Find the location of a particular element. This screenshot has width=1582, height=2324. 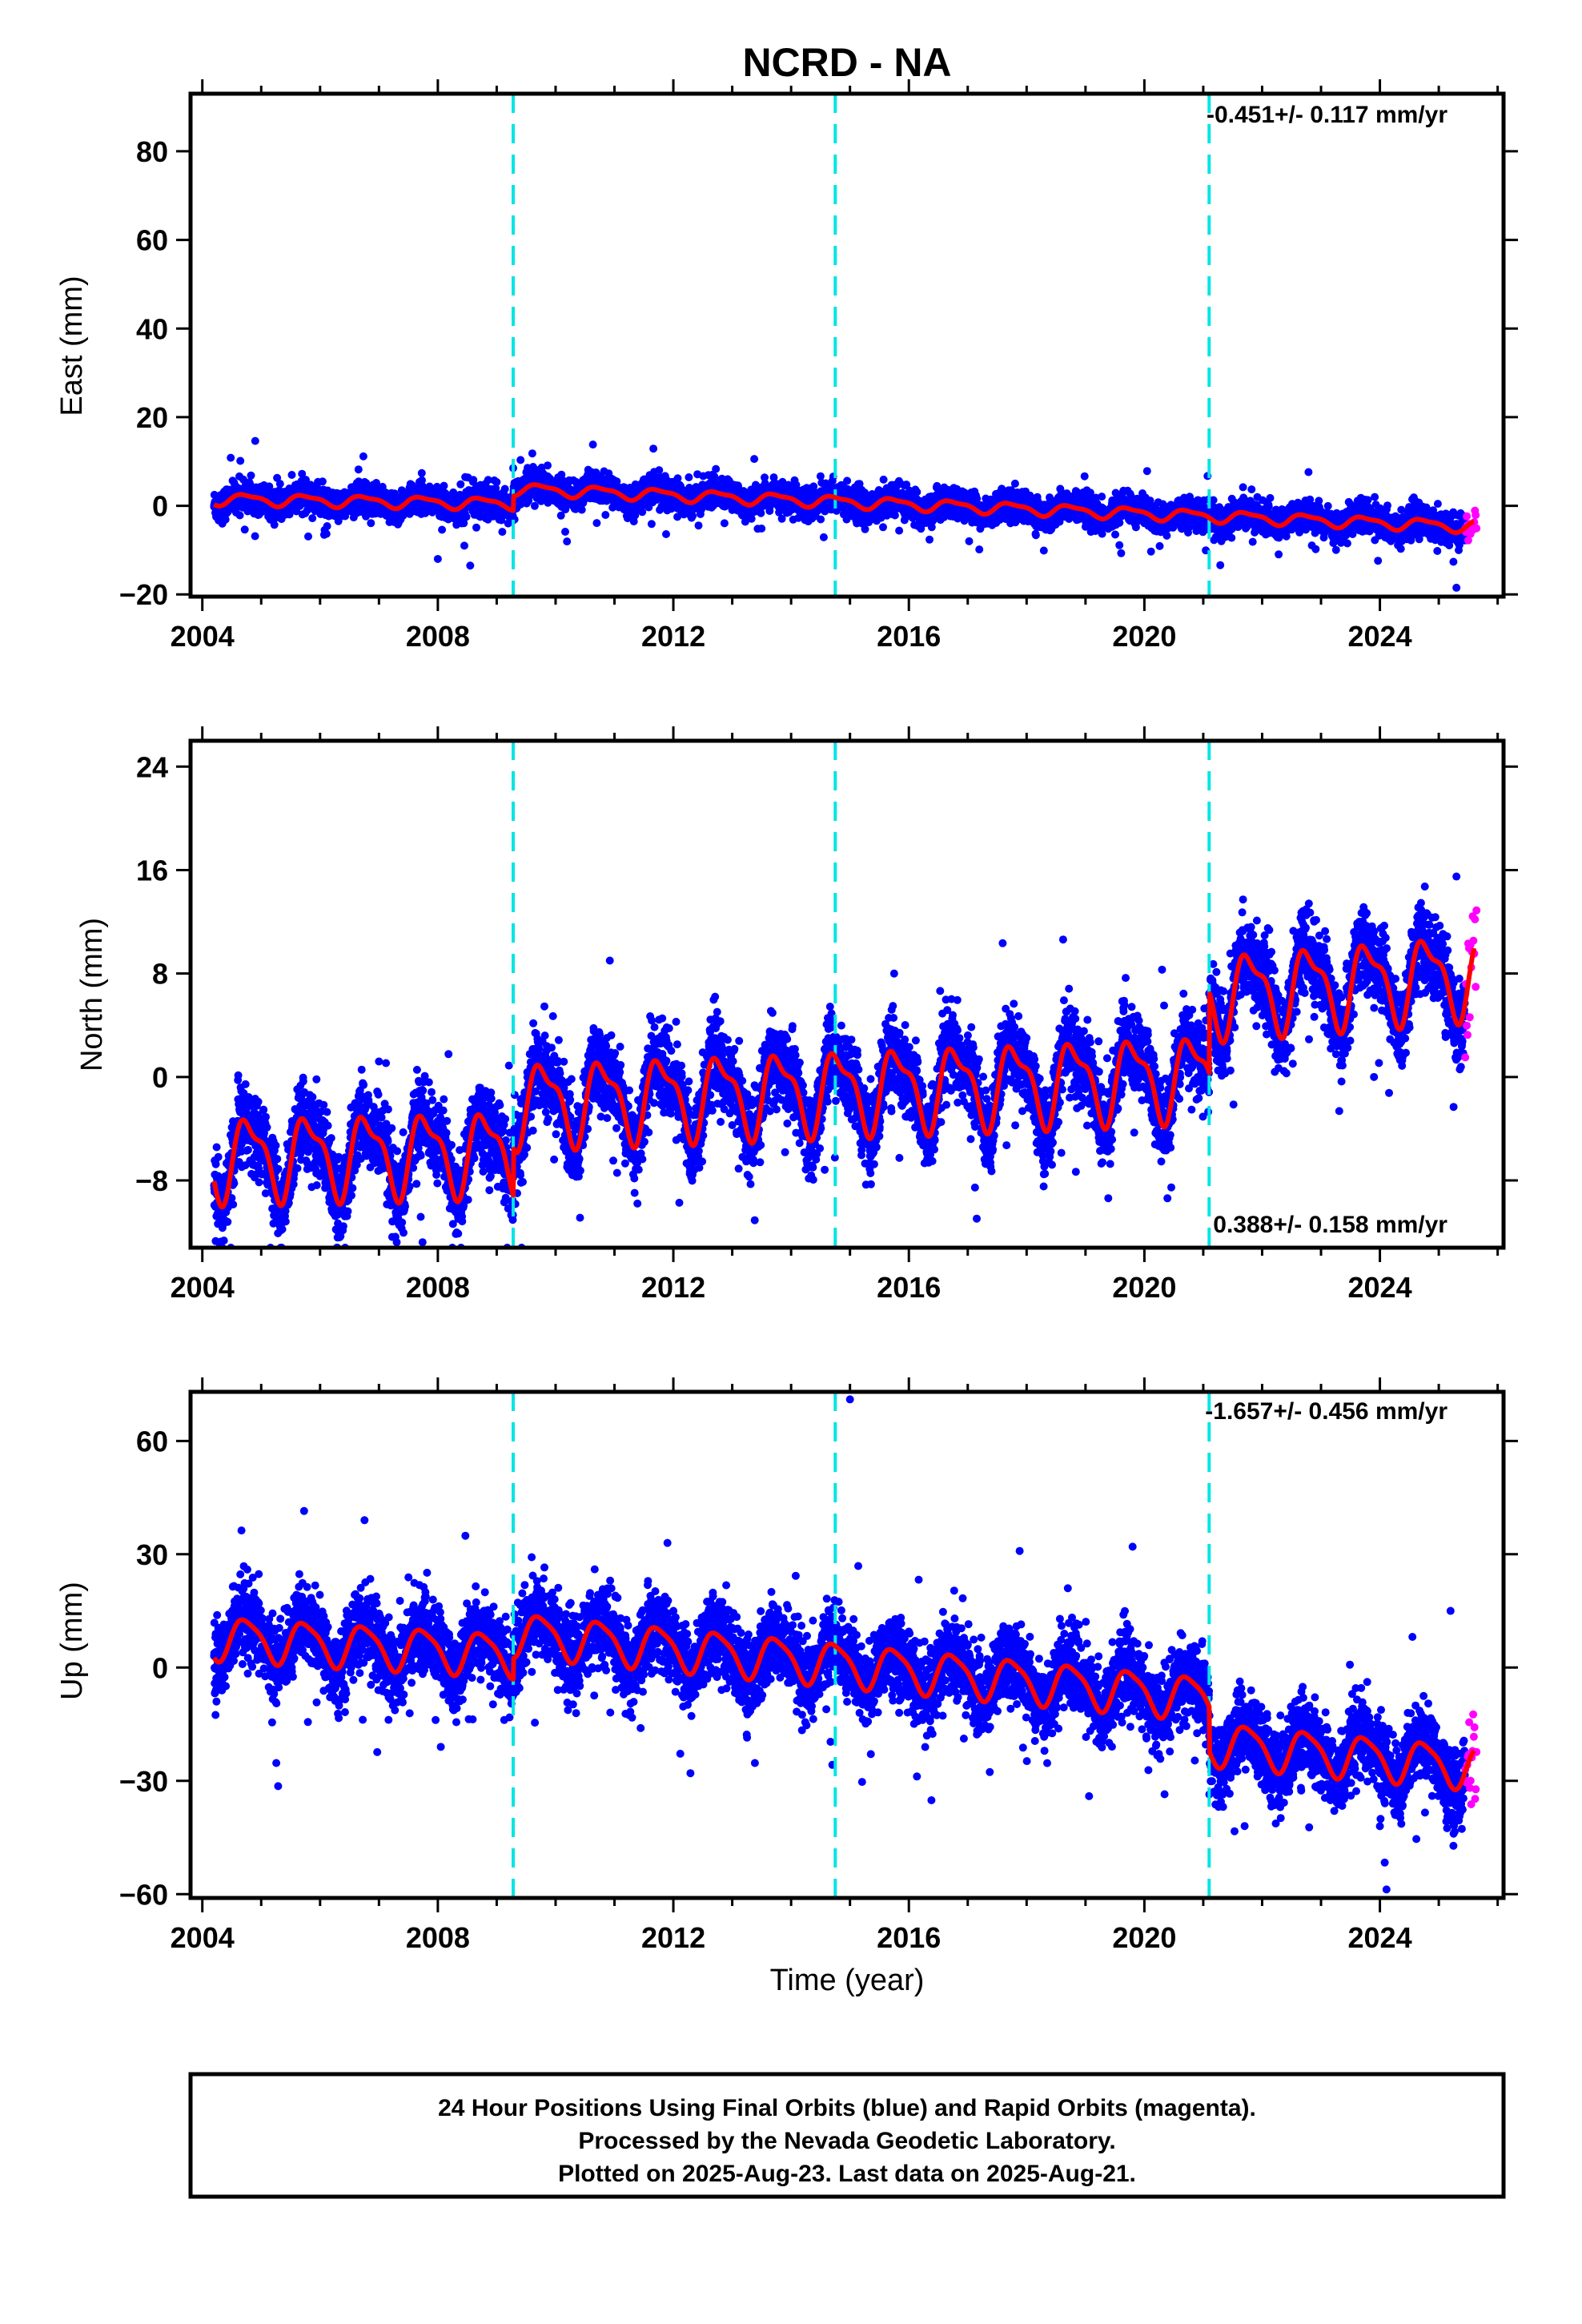

chart-title: NCRD - NA is located at coordinates (847, 62).